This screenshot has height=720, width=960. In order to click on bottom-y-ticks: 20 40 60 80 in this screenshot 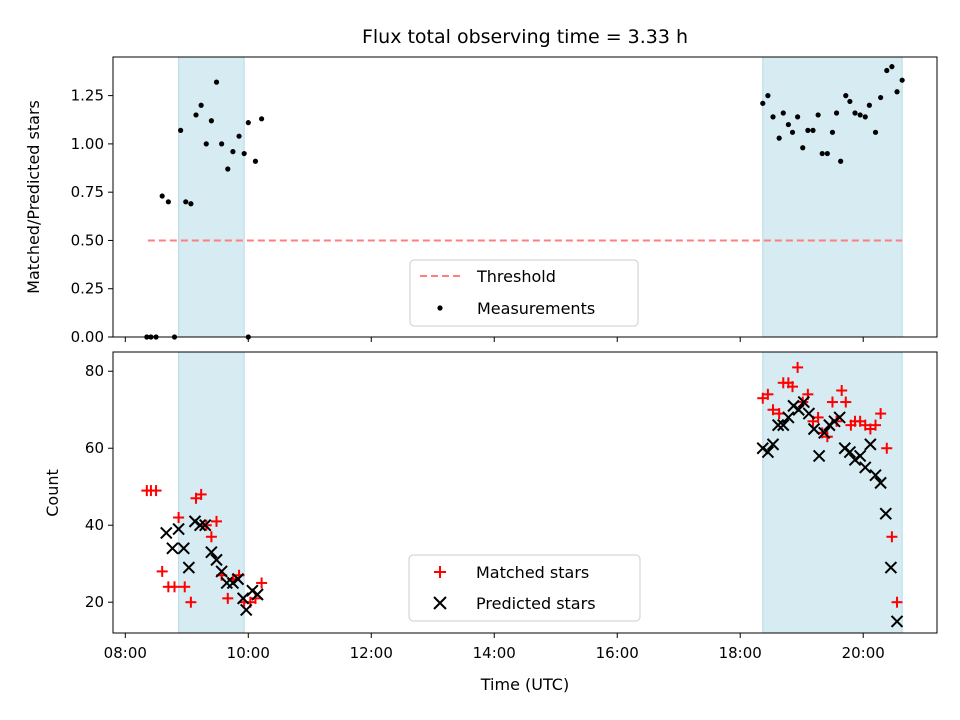, I will do `click(99, 486)`.